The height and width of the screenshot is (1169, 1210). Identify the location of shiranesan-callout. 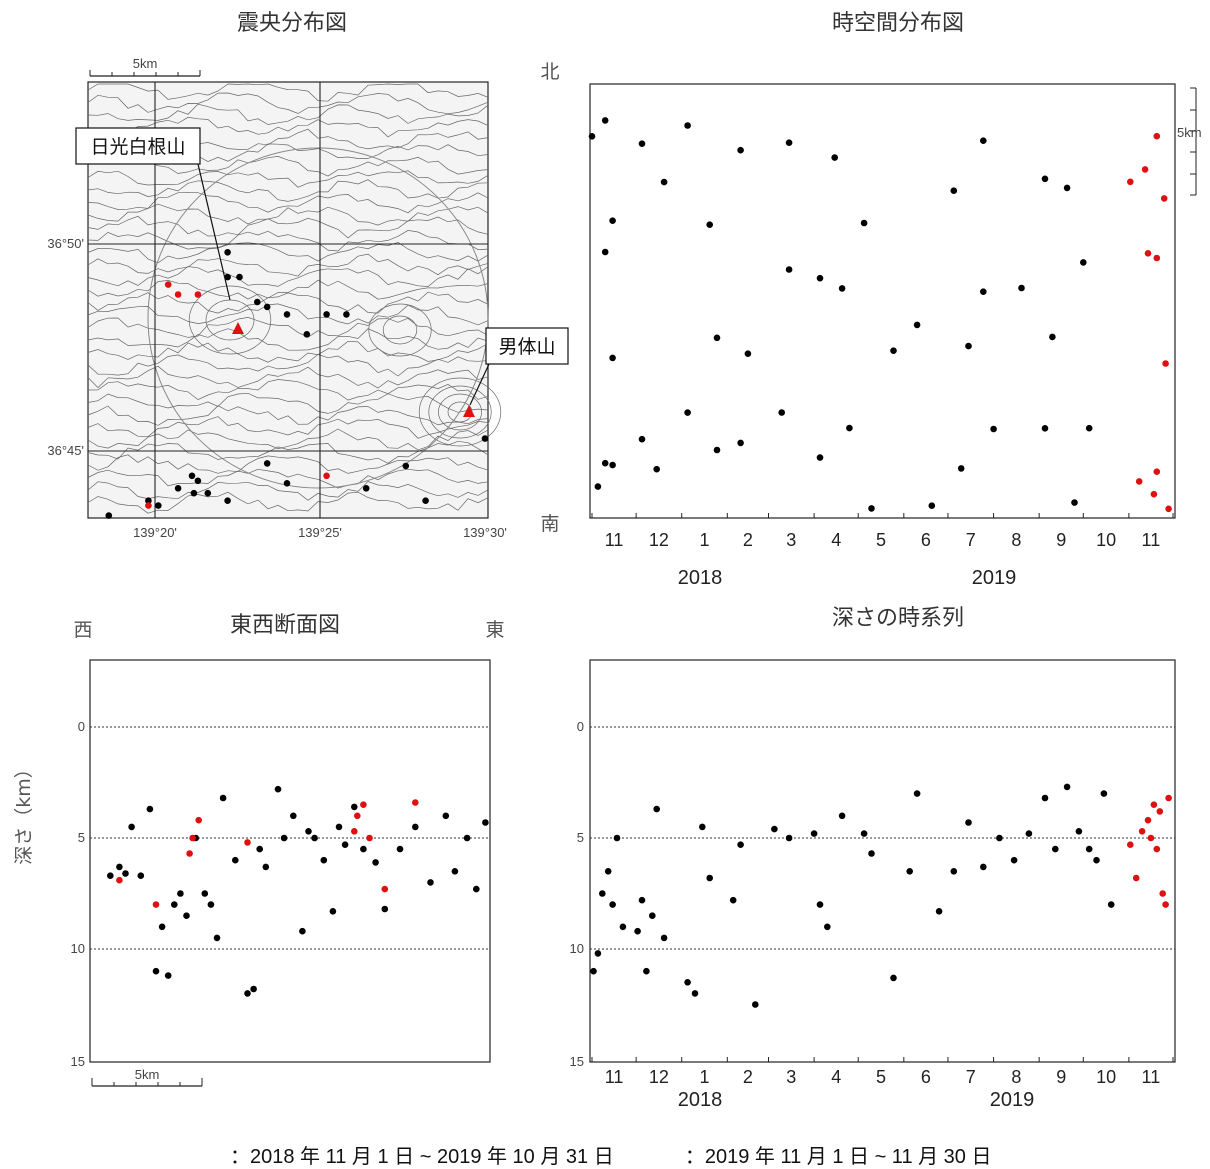
(138, 146).